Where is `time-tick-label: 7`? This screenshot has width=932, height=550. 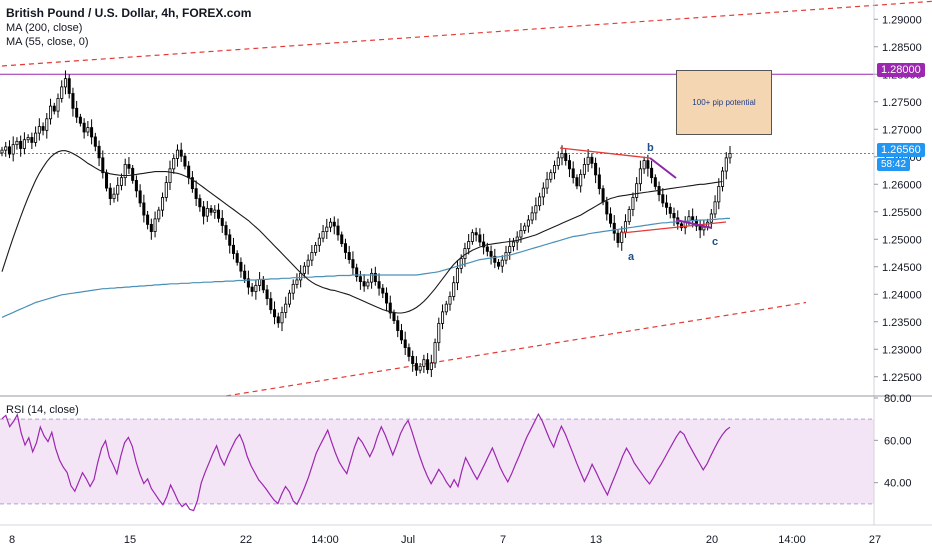
time-tick-label: 7 is located at coordinates (503, 540).